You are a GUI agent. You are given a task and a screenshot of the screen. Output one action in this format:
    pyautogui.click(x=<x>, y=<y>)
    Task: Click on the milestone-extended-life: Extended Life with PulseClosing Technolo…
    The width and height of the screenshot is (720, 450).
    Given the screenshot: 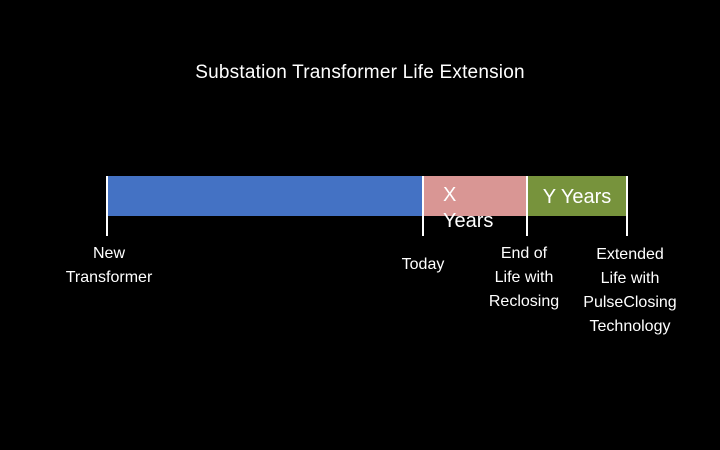 What is the action you would take?
    pyautogui.click(x=630, y=290)
    